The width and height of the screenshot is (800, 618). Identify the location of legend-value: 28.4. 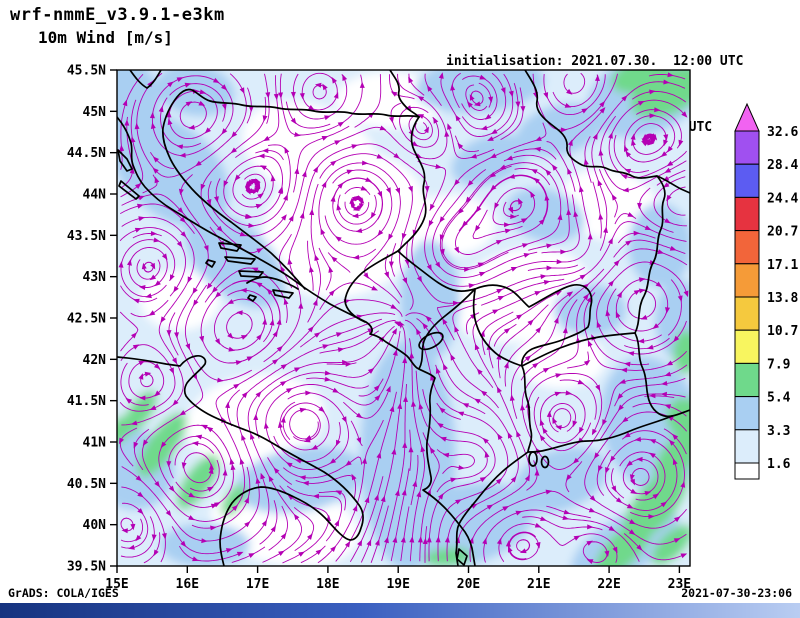
(782, 165).